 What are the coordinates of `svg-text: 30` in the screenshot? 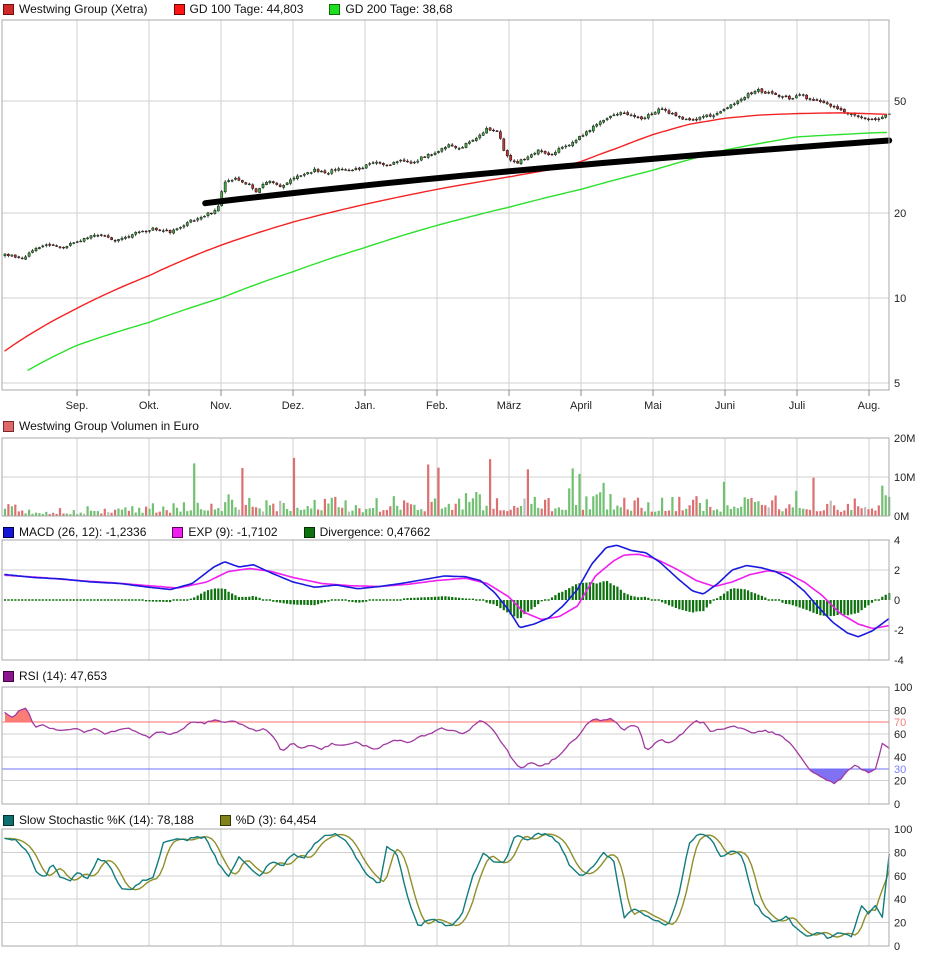 It's located at (900, 770).